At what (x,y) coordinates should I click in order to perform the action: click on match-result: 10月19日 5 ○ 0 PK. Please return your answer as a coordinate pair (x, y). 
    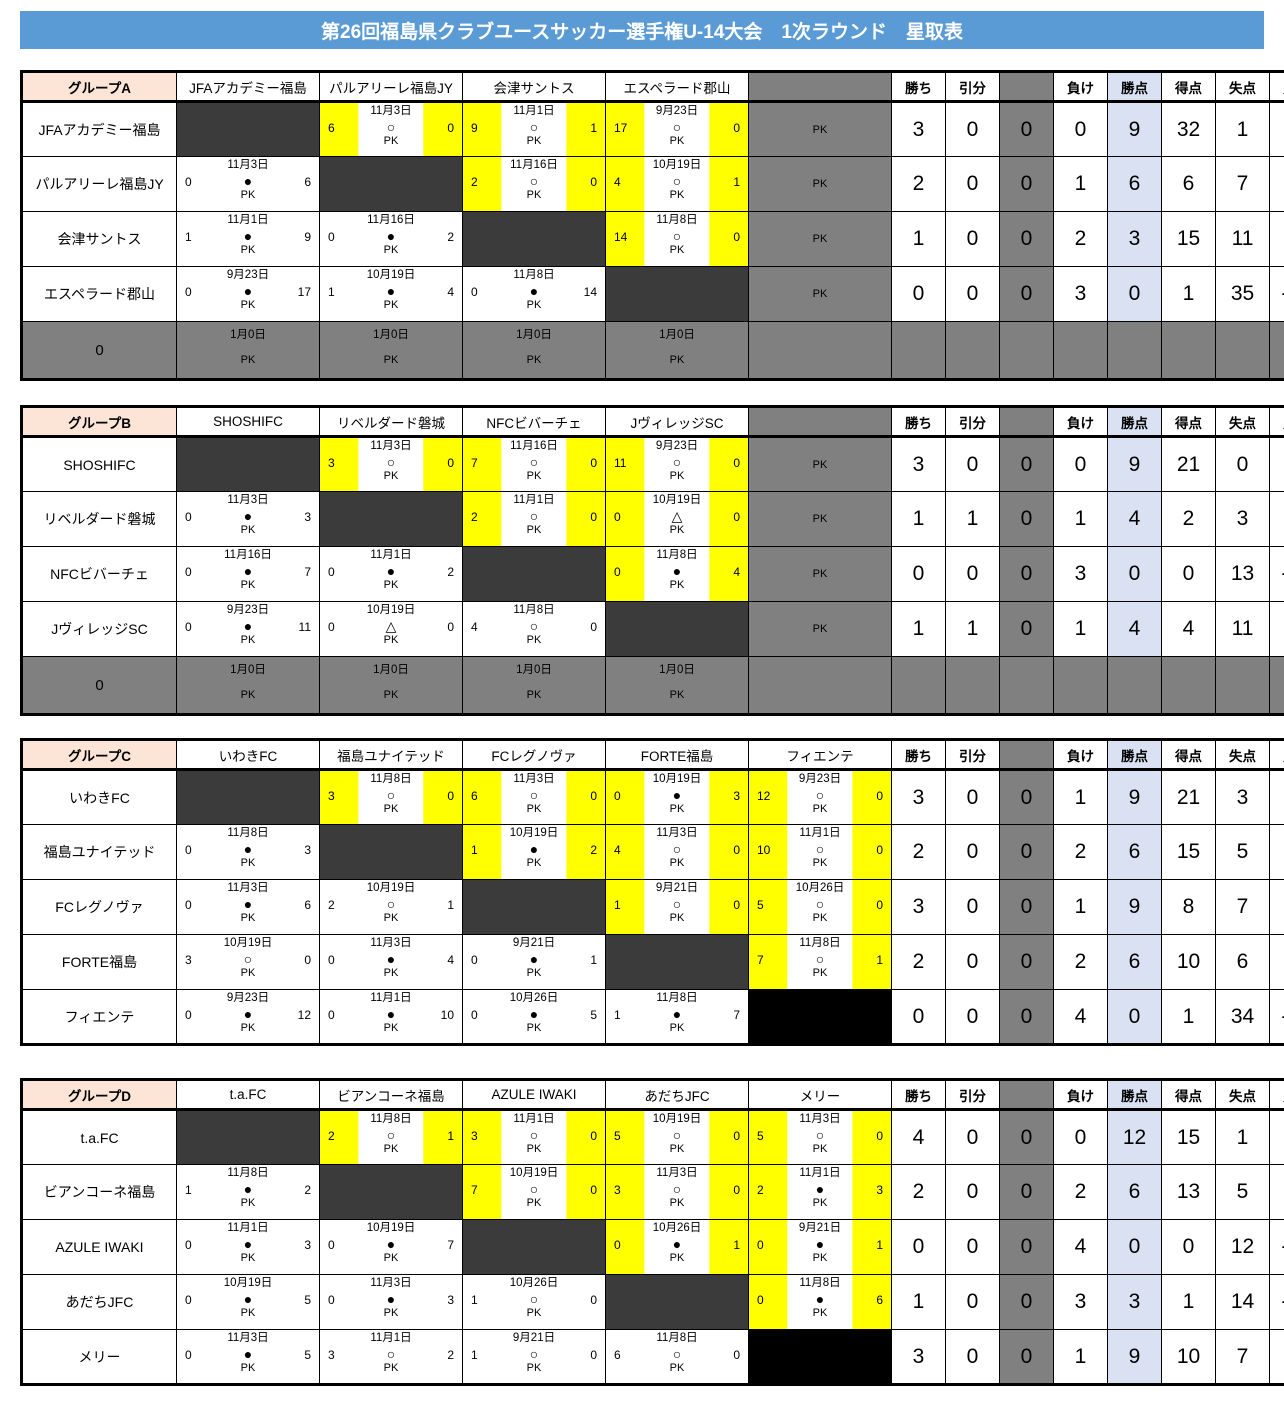
    Looking at the image, I should click on (677, 1137).